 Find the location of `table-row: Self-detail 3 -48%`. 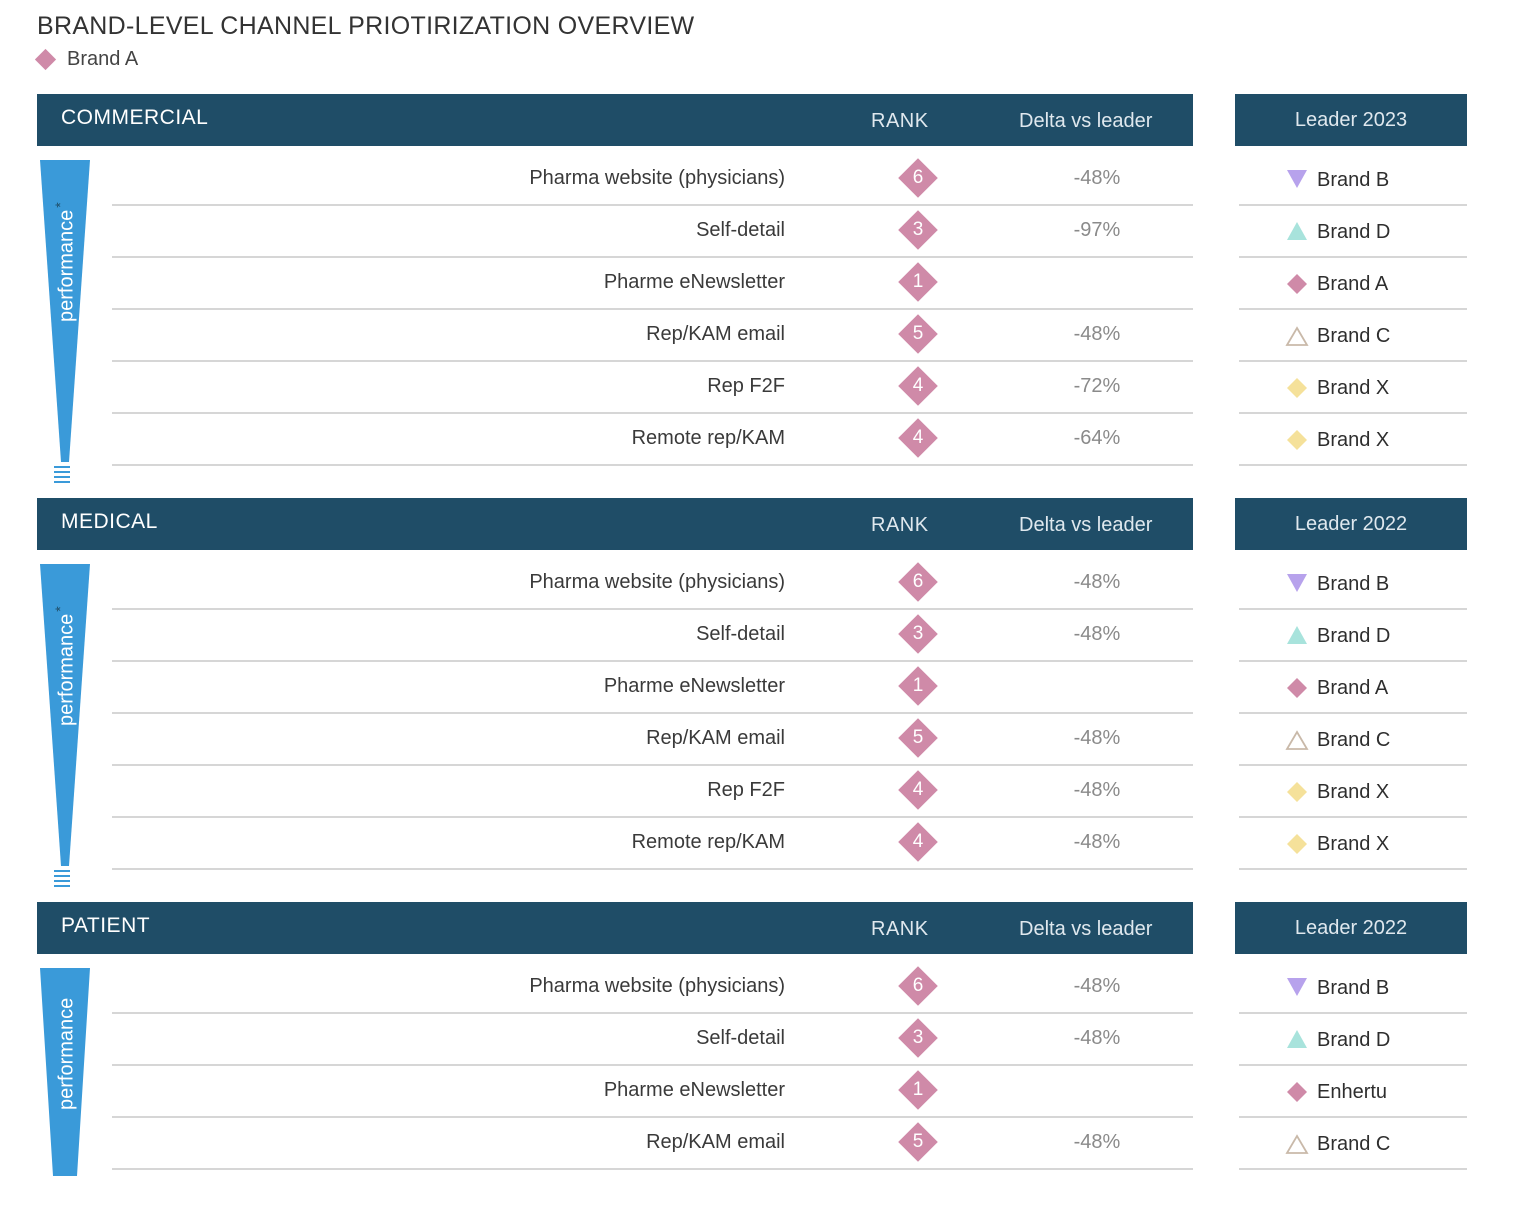

table-row: Self-detail 3 -48% is located at coordinates (652, 635).